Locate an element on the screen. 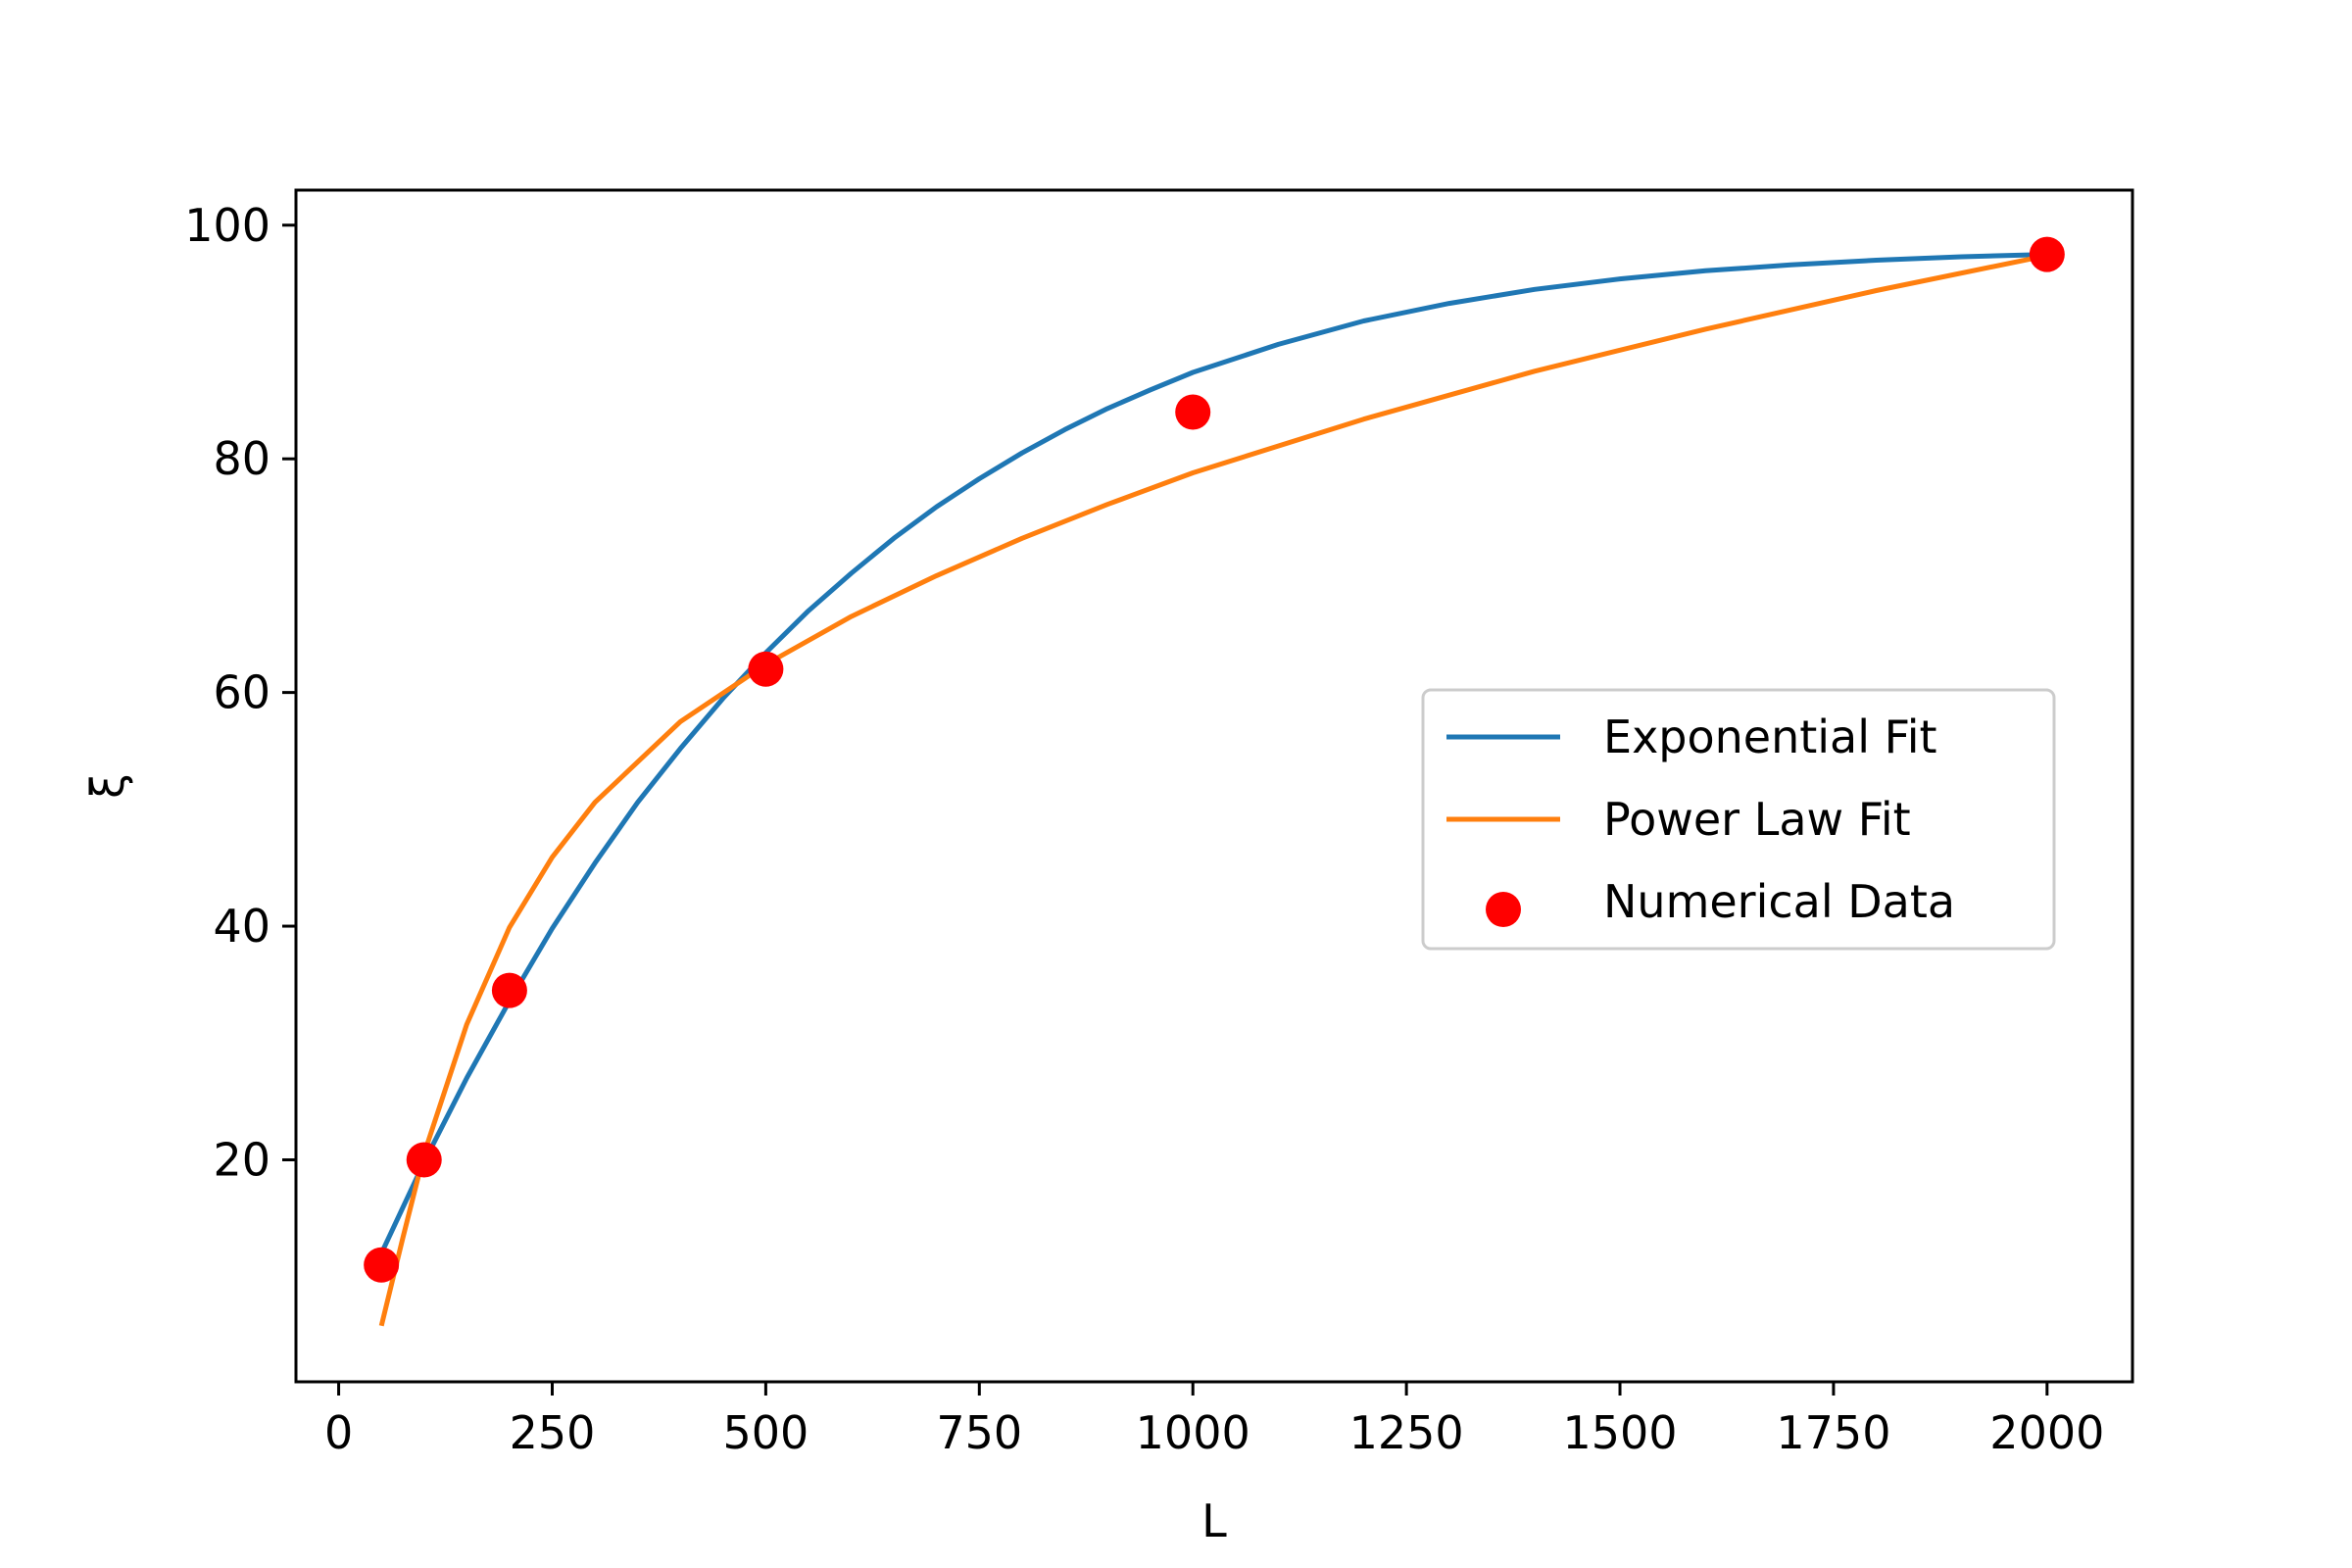 This screenshot has height=1568, width=2352. x-tick-label: 1500 is located at coordinates (1619, 1432).